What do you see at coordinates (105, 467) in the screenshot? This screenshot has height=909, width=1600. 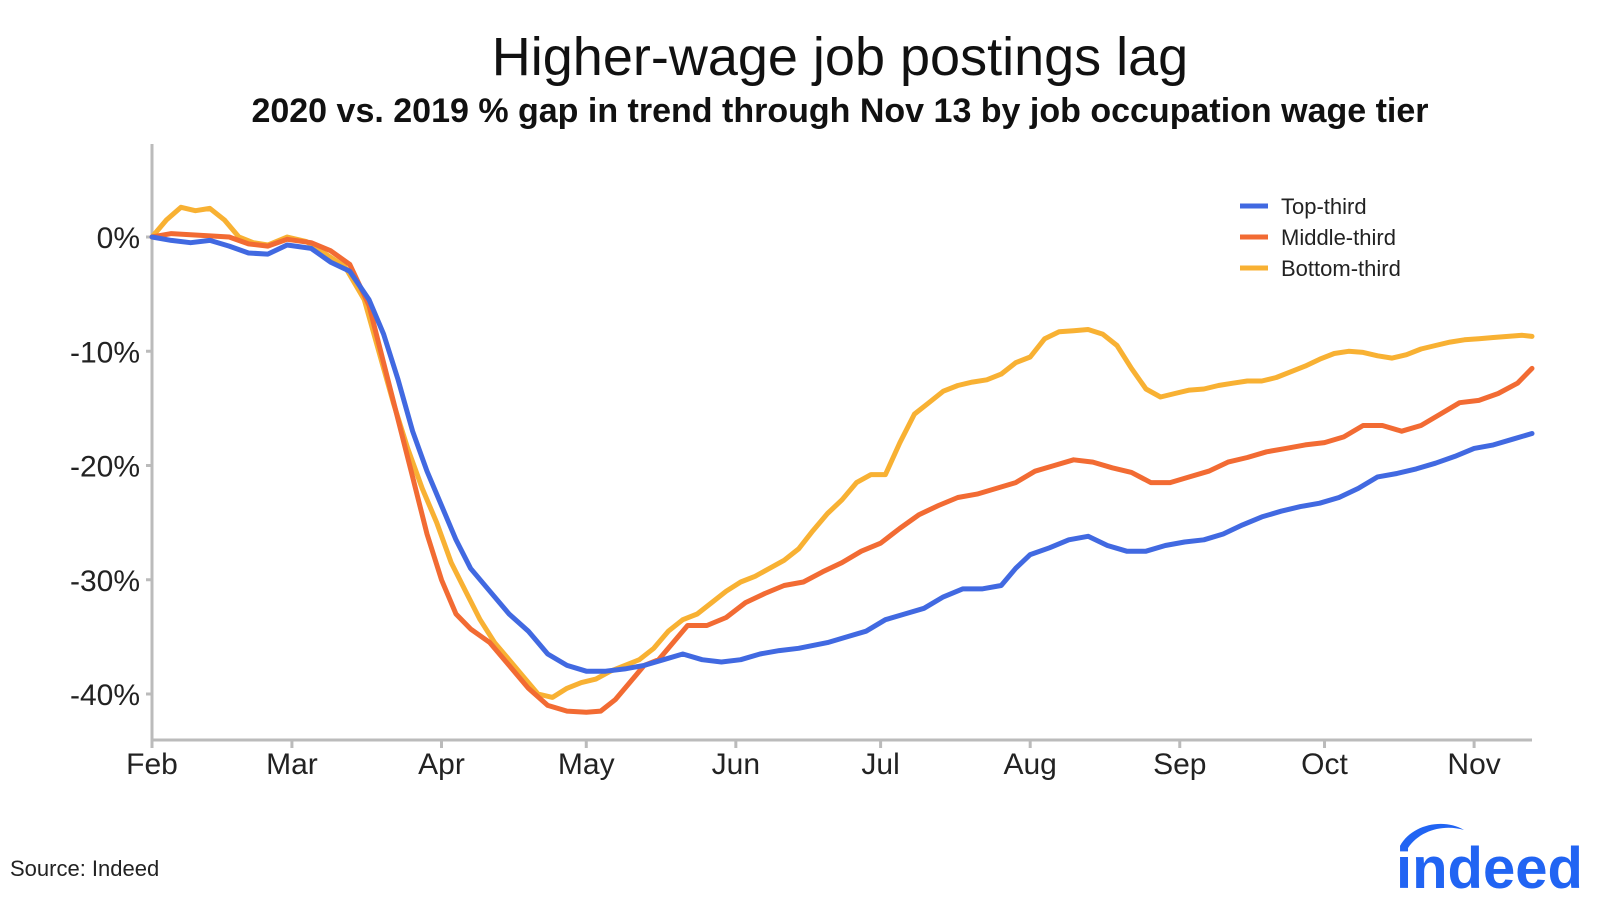 I see `y-tick-label: -20%` at bounding box center [105, 467].